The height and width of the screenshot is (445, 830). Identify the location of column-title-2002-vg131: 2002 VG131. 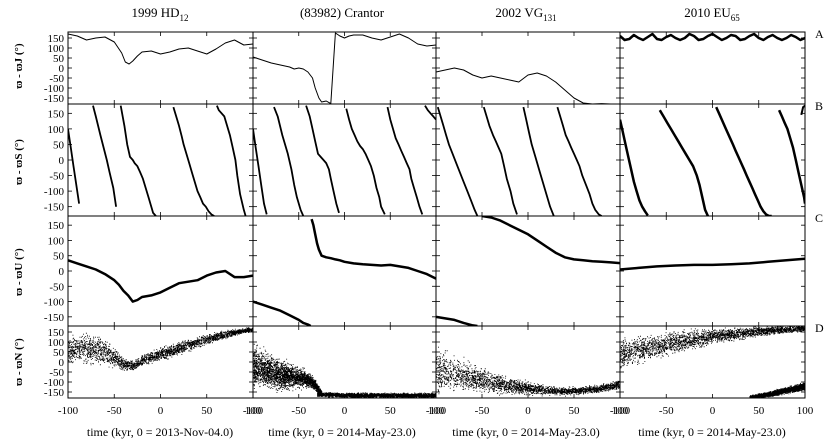
(525, 14).